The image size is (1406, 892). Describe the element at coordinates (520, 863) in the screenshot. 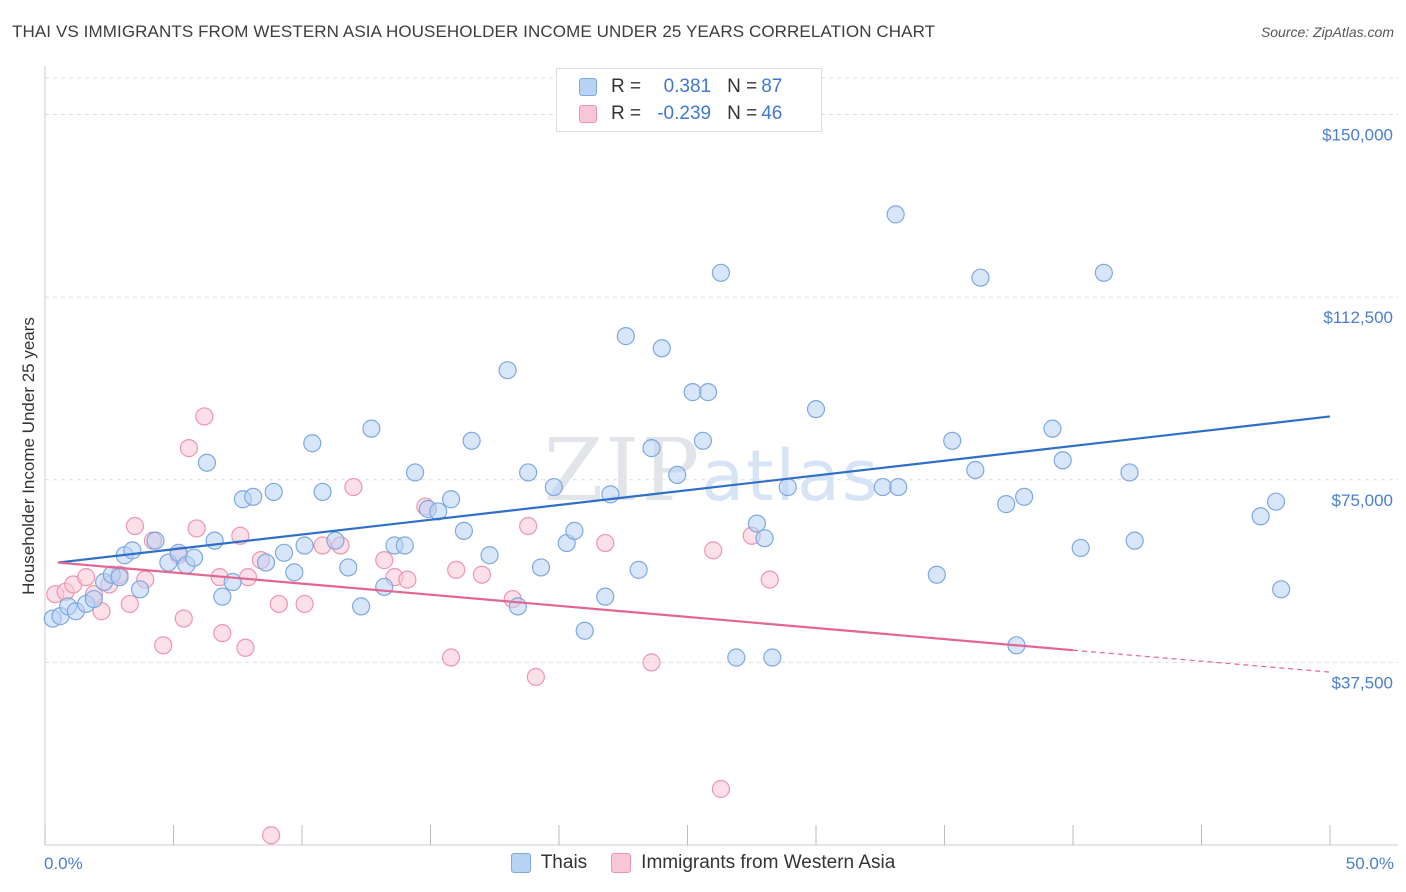

I see `series-swatch-thais` at that location.